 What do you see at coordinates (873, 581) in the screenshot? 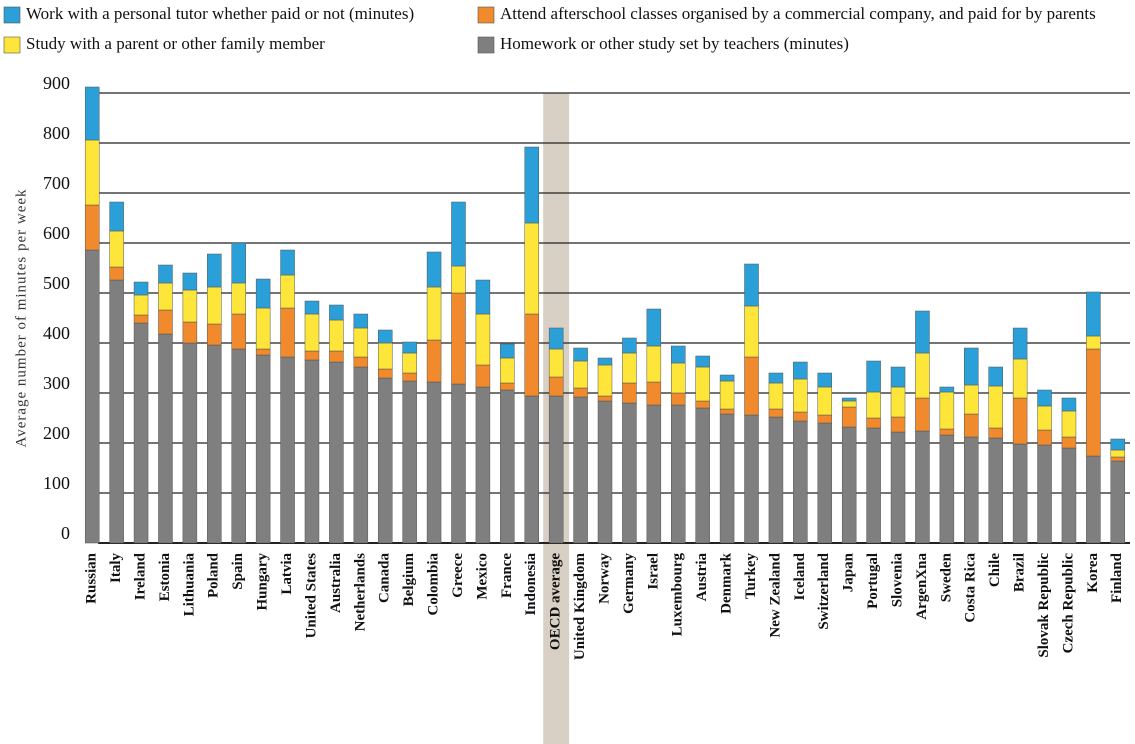
I see `x-tick-label: Portugal` at bounding box center [873, 581].